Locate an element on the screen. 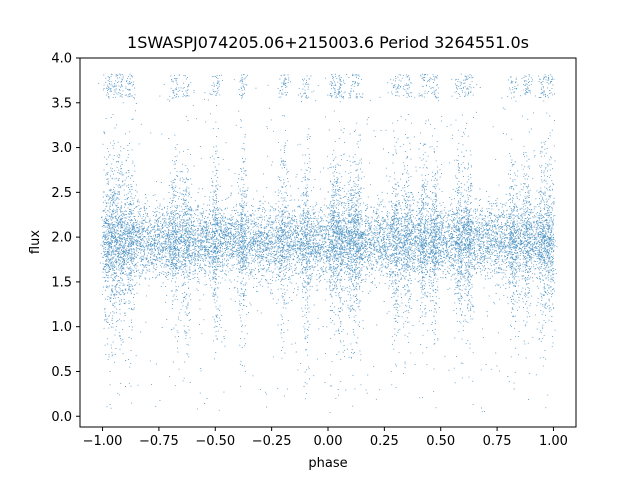 The width and height of the screenshot is (640, 480). y-tick-label: 3.5 is located at coordinates (61, 103).